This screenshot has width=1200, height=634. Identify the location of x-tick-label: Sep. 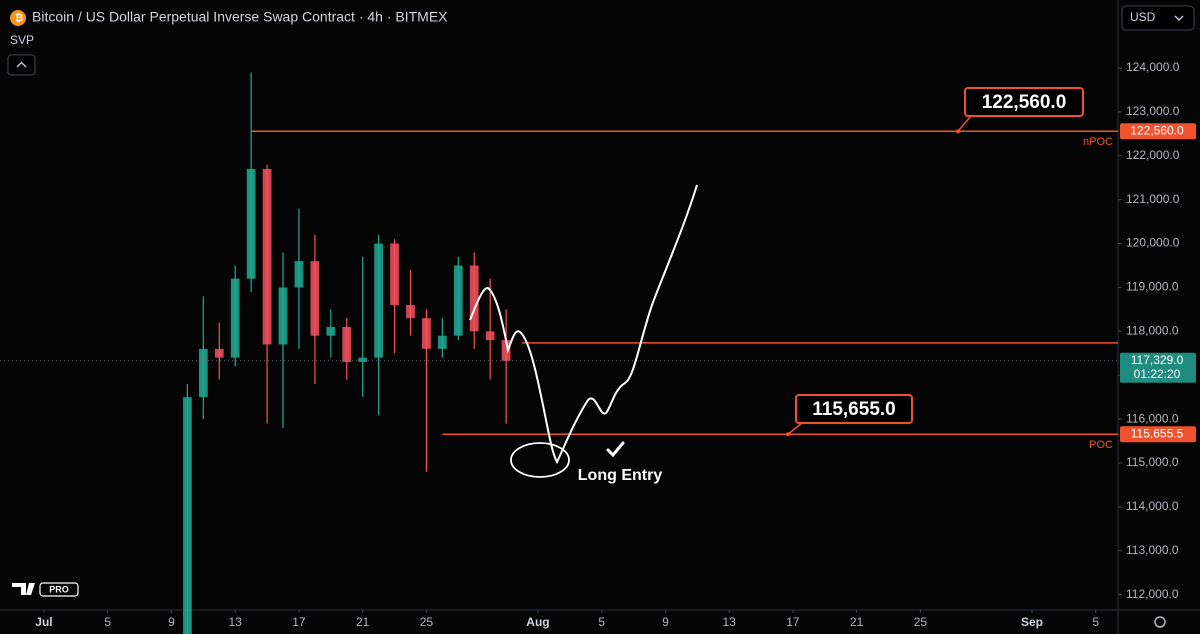
(1032, 622).